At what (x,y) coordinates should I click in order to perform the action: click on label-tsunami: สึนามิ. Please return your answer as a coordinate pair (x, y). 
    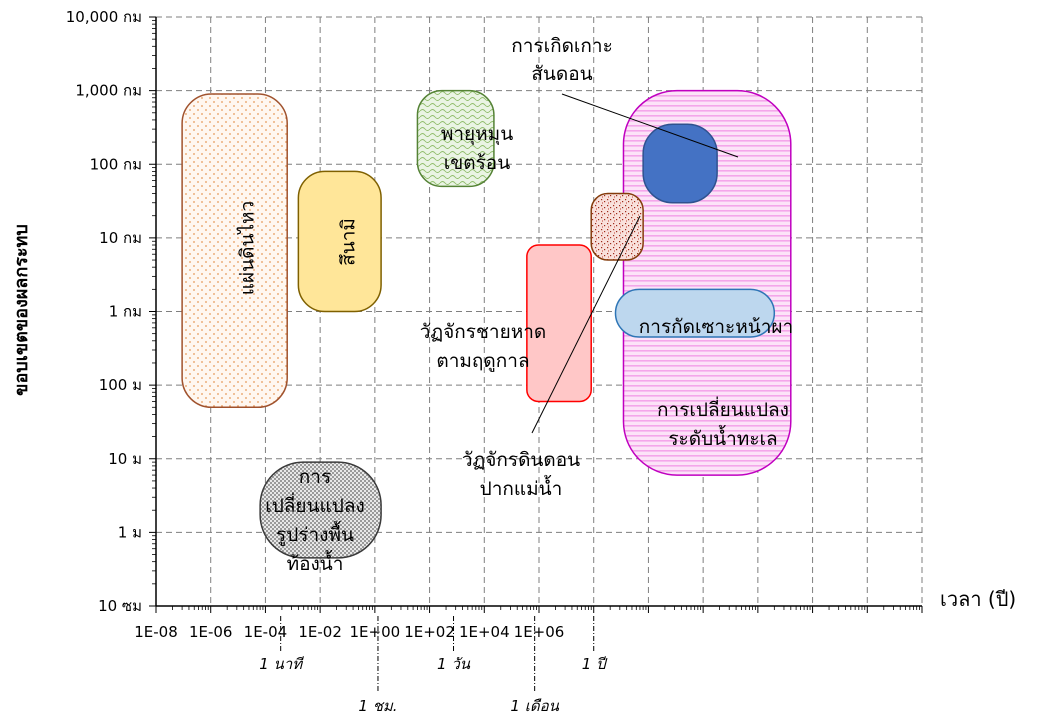
    Looking at the image, I should click on (349, 242).